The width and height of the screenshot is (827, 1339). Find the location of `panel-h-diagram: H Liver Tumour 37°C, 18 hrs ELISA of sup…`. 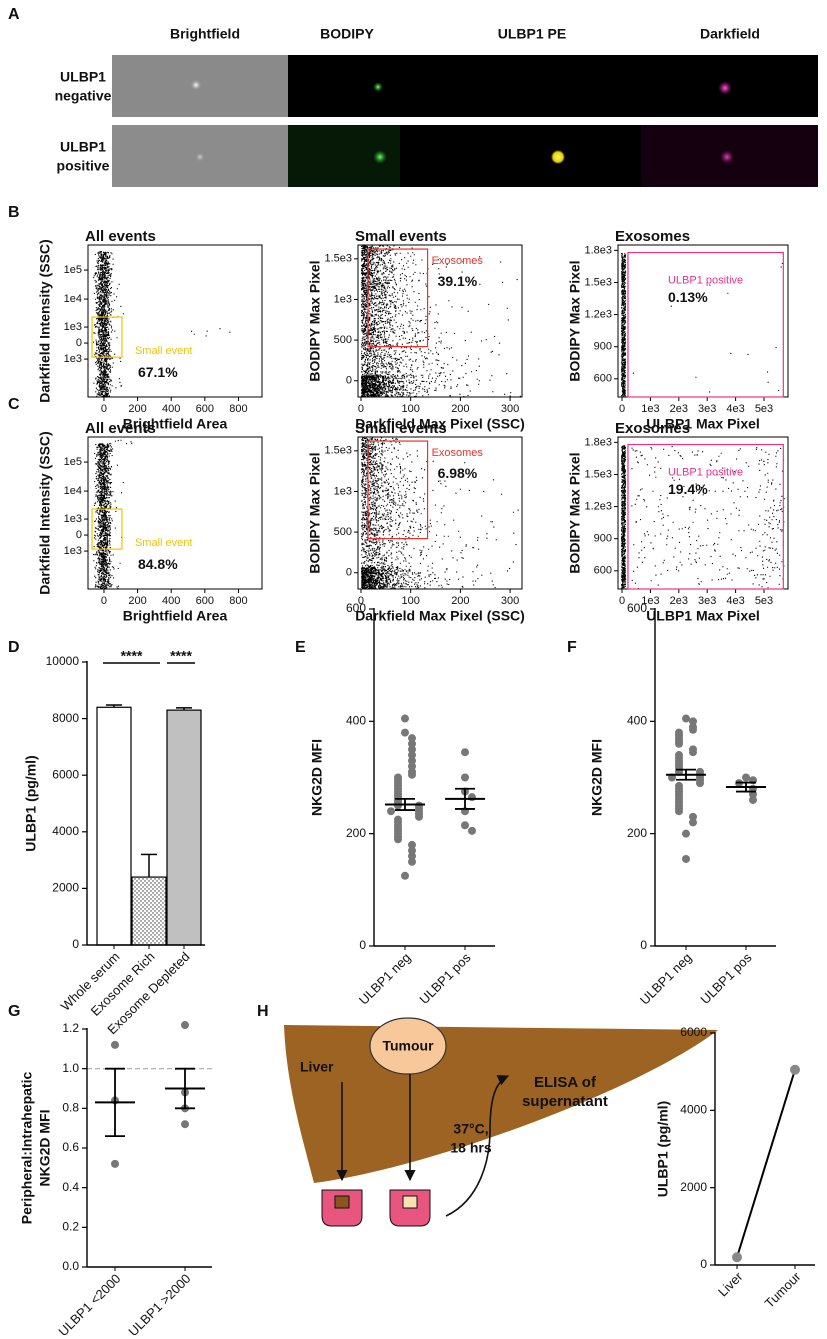

panel-h-diagram: H Liver Tumour 37°C, 18 hrs ELISA of sup… is located at coordinates (487, 1115).